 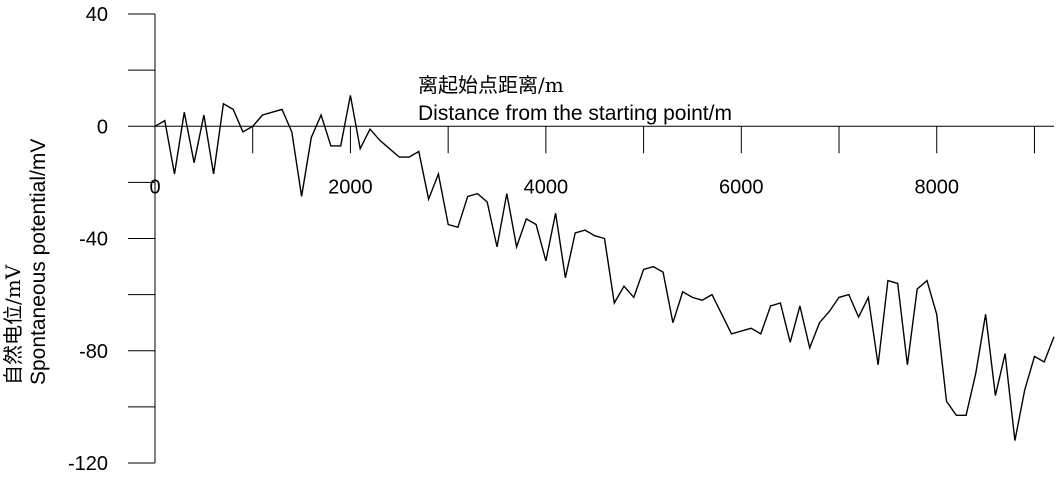 I want to click on y-tick-label: 0, so click(x=102, y=127).